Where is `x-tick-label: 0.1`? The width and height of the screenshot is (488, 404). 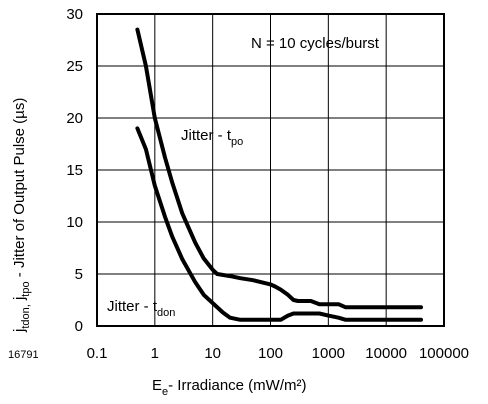 x-tick-label: 0.1 is located at coordinates (97, 353).